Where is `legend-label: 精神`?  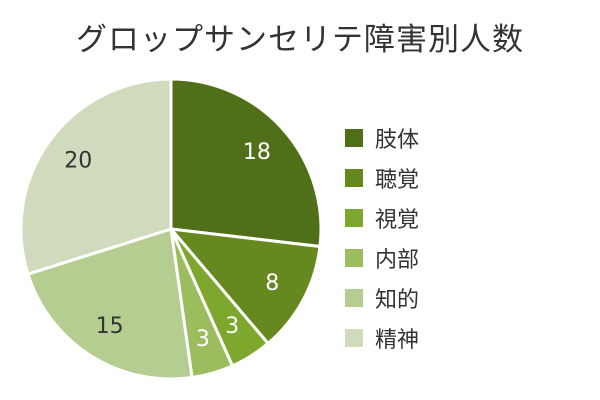
legend-label: 精神 is located at coordinates (397, 340).